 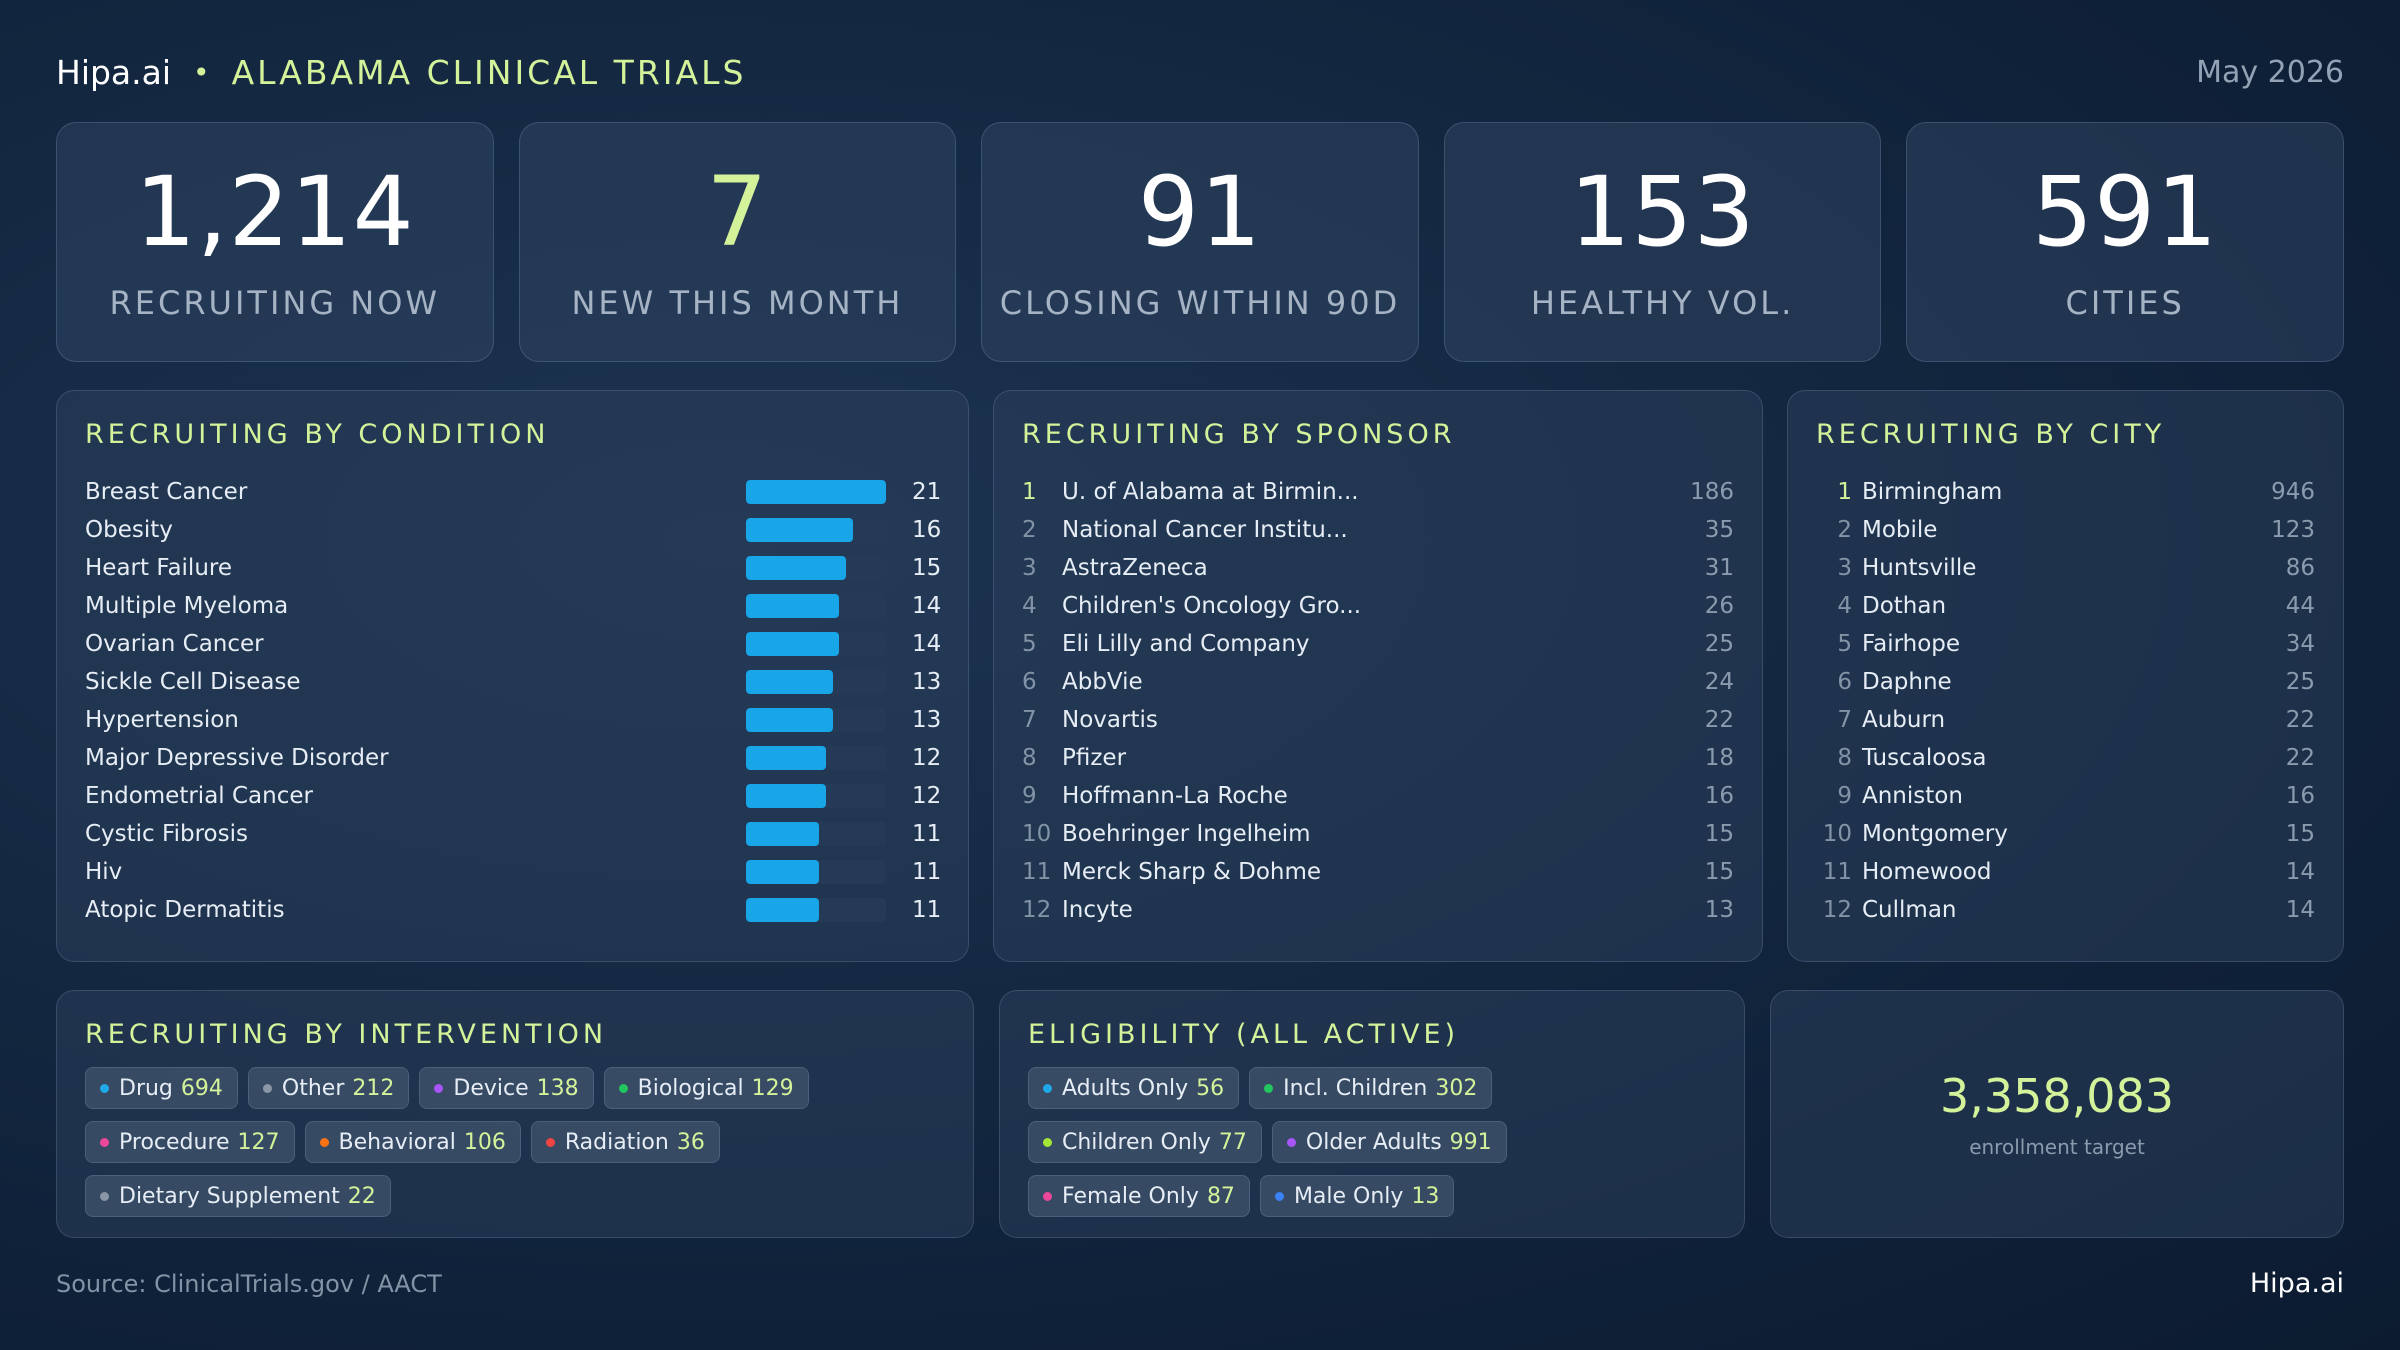 What do you see at coordinates (927, 872) in the screenshot?
I see `condition-count: 11` at bounding box center [927, 872].